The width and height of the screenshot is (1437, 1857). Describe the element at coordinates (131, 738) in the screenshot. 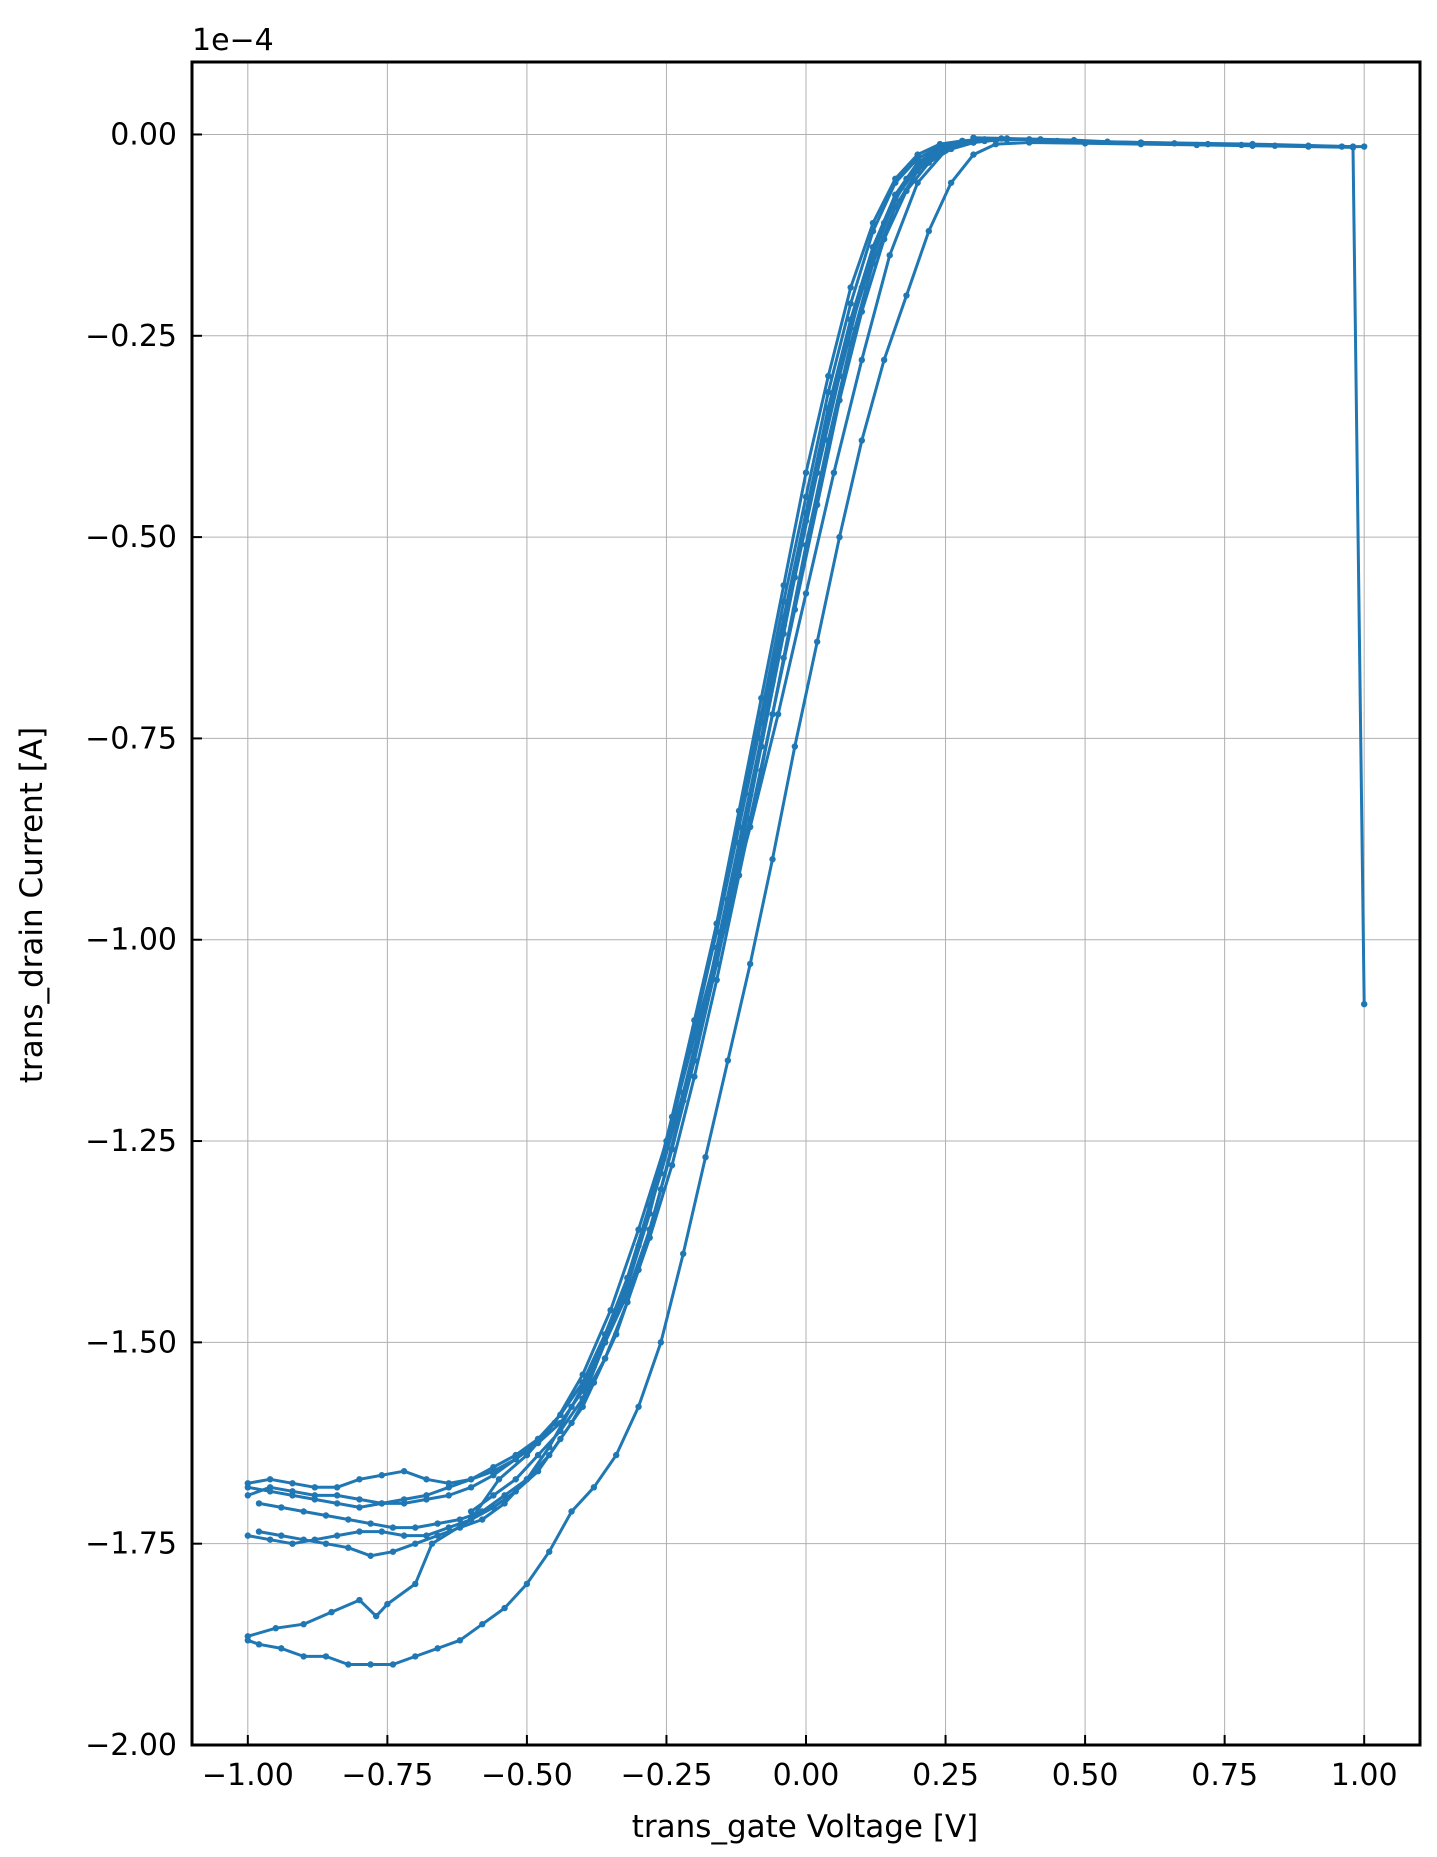

I see `y-tick-label: −0.75` at that location.